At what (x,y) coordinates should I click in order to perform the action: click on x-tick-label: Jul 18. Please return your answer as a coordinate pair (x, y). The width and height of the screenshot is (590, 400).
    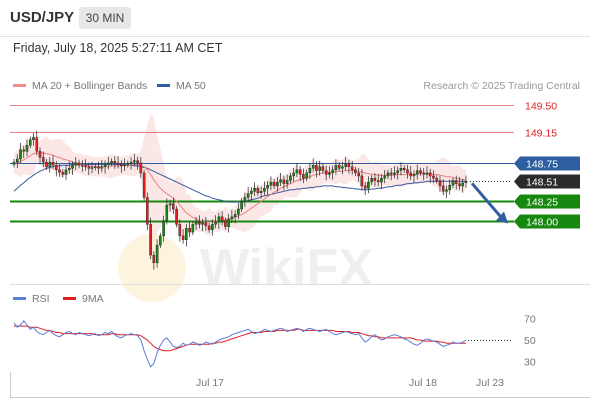
    Looking at the image, I should click on (423, 383).